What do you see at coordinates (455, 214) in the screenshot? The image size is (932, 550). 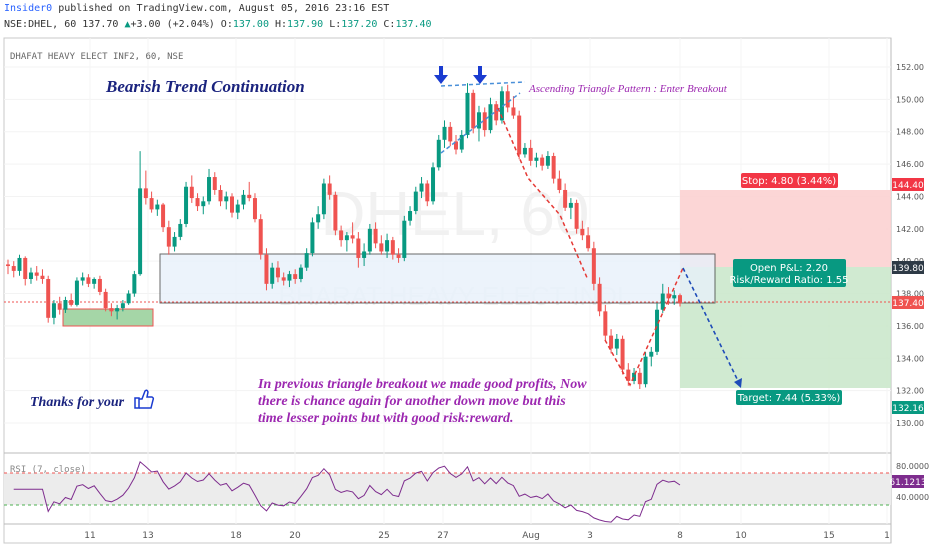 I see `watermark-symbol: DHEL, 60` at bounding box center [455, 214].